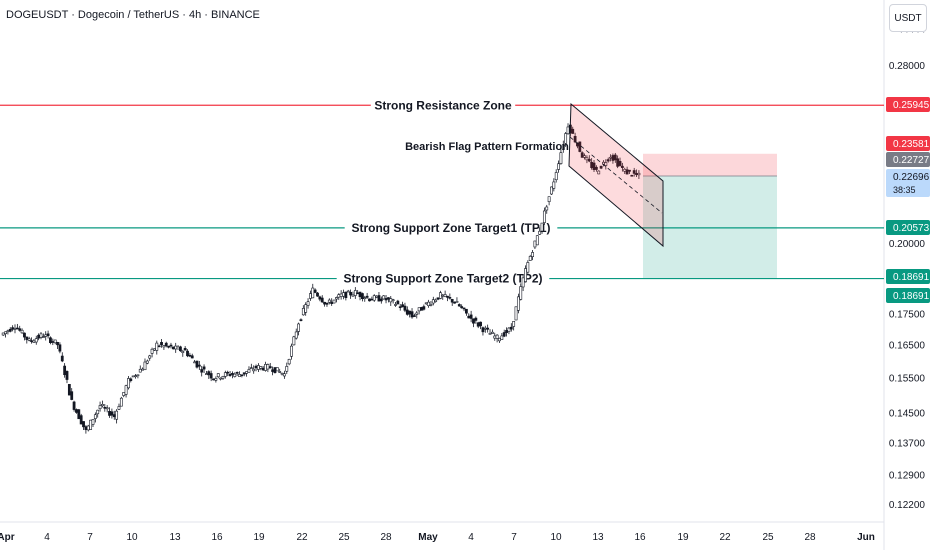  I want to click on x-tick-label: 16, so click(217, 537).